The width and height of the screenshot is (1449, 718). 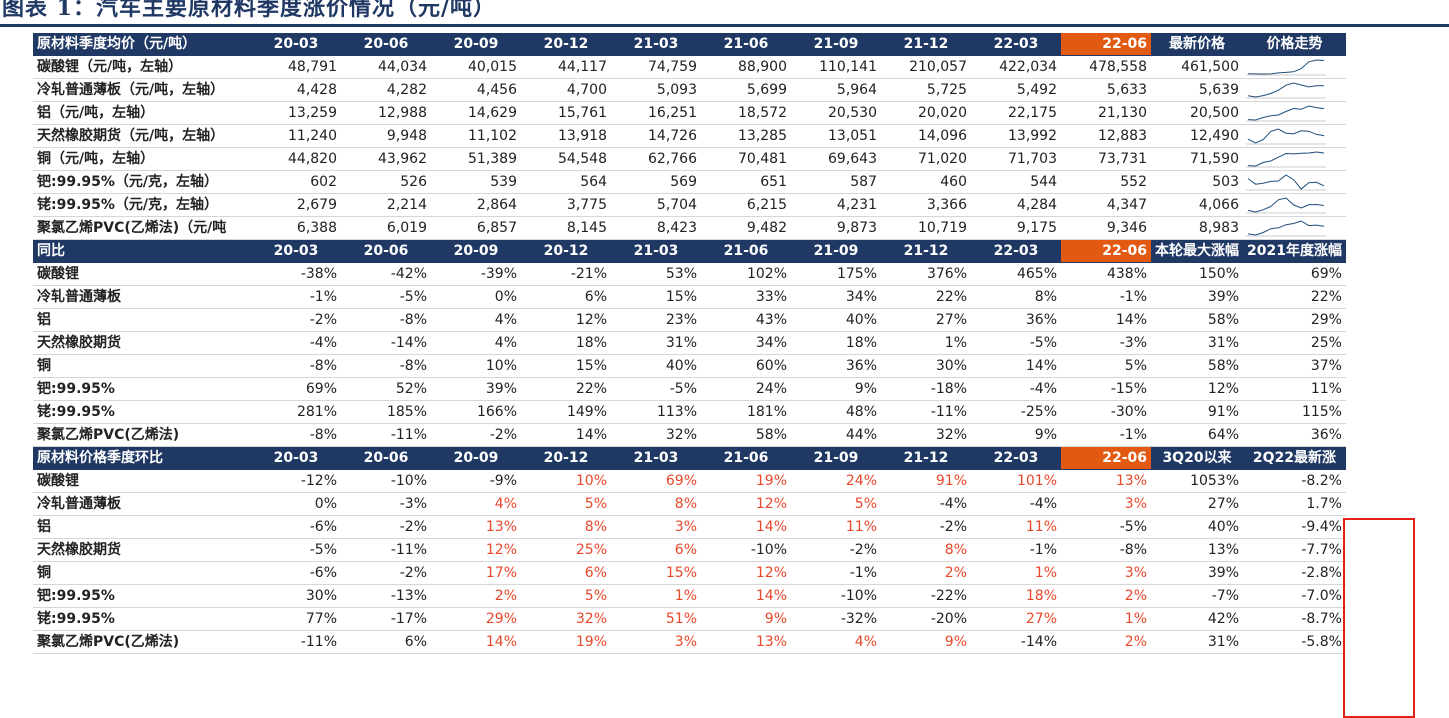 What do you see at coordinates (386, 182) in the screenshot?
I see `data-cell: 526` at bounding box center [386, 182].